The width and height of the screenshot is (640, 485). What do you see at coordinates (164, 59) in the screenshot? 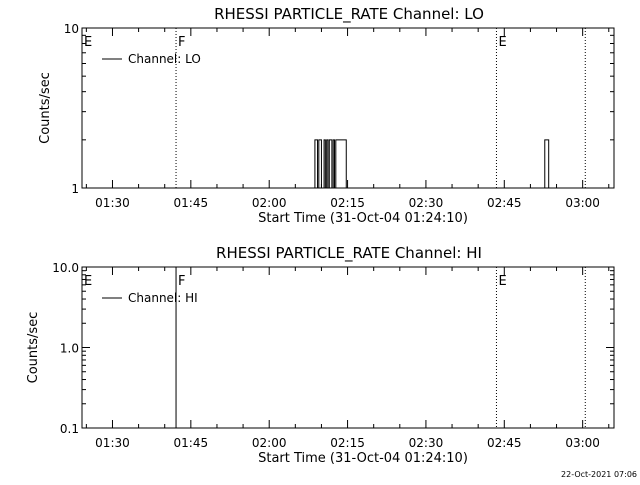
I see `legend-label: Channel: LO` at bounding box center [164, 59].